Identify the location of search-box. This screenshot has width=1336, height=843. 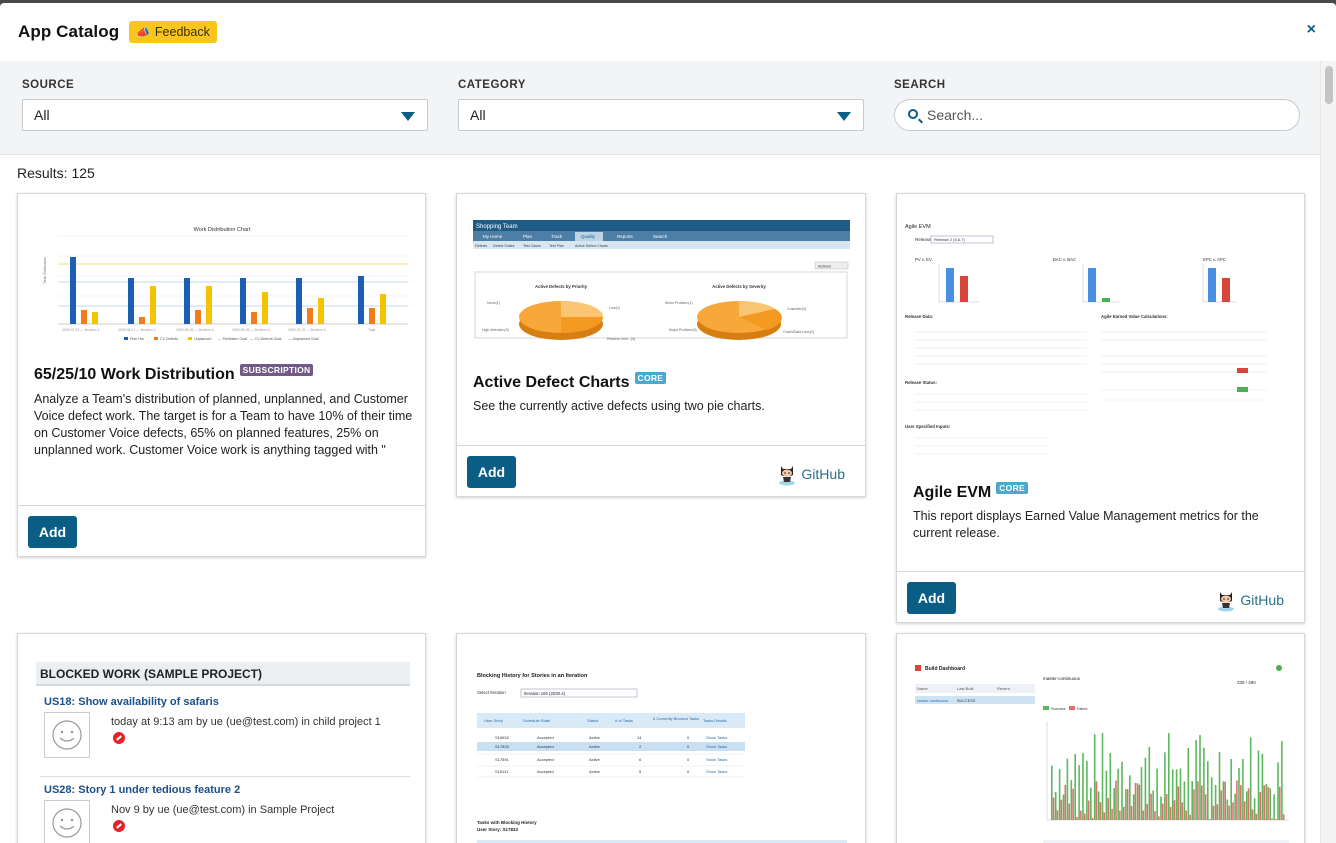
(1097, 115).